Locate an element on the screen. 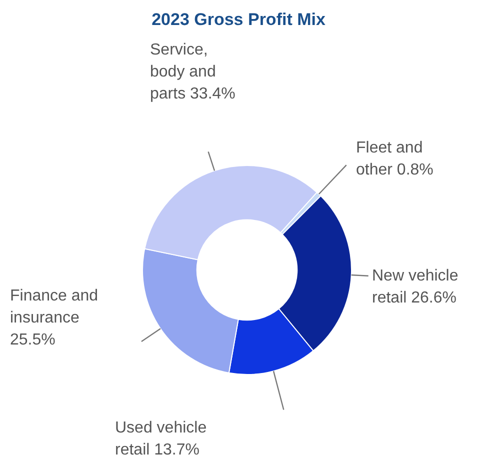 Image resolution: width=477 pixels, height=472 pixels. slice-label: Service, body and parts 33.4% is located at coordinates (193, 71).